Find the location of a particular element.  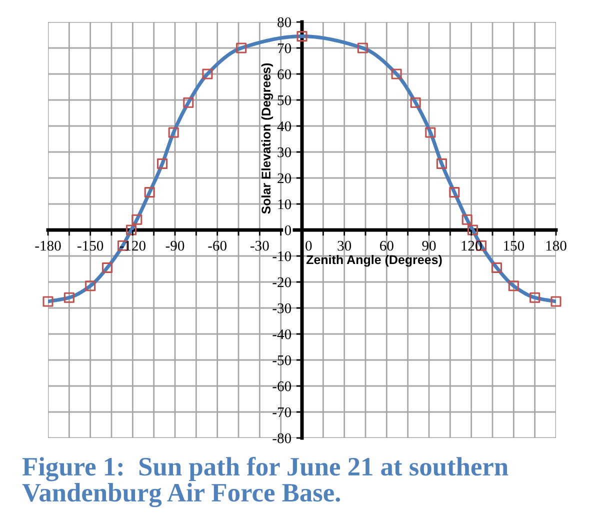

y-tick-label: 40 is located at coordinates (284, 126).